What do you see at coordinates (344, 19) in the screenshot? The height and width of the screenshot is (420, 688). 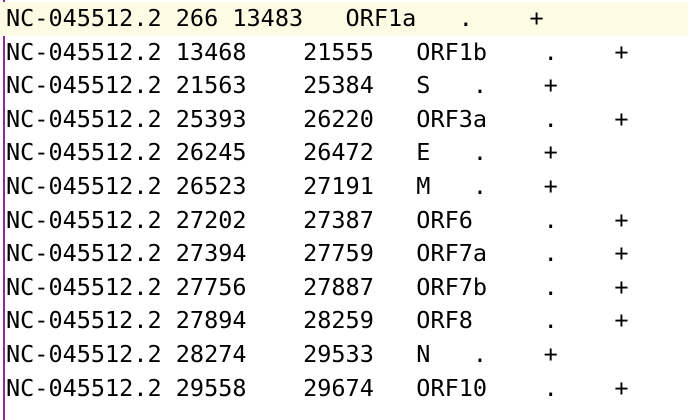 I see `editor-line: NC-045512.2 266 13483 ORF1a . +` at bounding box center [344, 19].